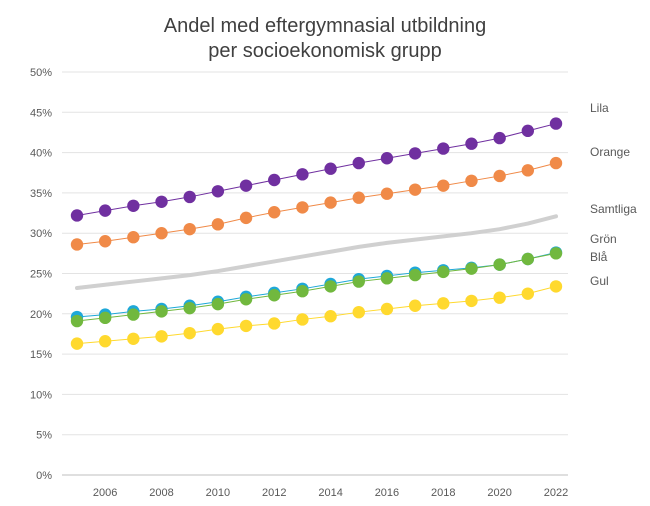 This screenshot has height=506, width=650. What do you see at coordinates (105, 493) in the screenshot?
I see `x-tick-label: 2006` at bounding box center [105, 493].